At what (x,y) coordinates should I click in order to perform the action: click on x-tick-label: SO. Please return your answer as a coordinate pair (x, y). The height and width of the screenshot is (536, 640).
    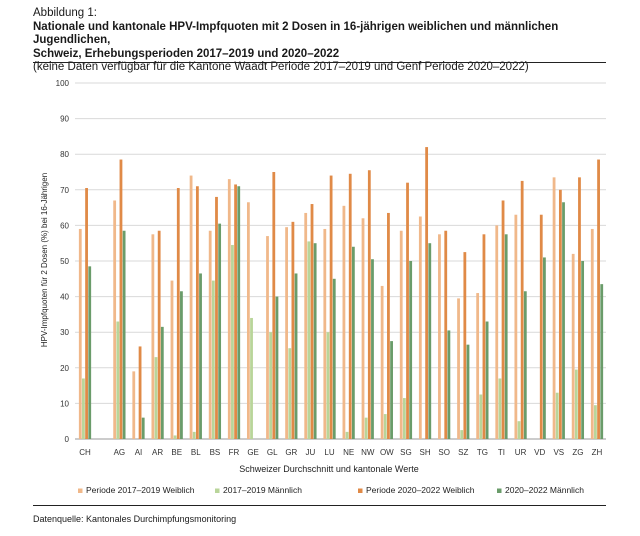
    Looking at the image, I should click on (444, 452).